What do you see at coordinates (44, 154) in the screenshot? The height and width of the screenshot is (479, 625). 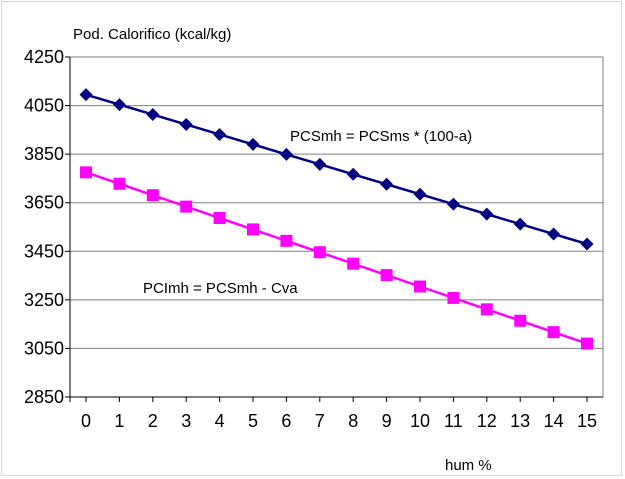 I see `y-tick-label: 3850` at bounding box center [44, 154].